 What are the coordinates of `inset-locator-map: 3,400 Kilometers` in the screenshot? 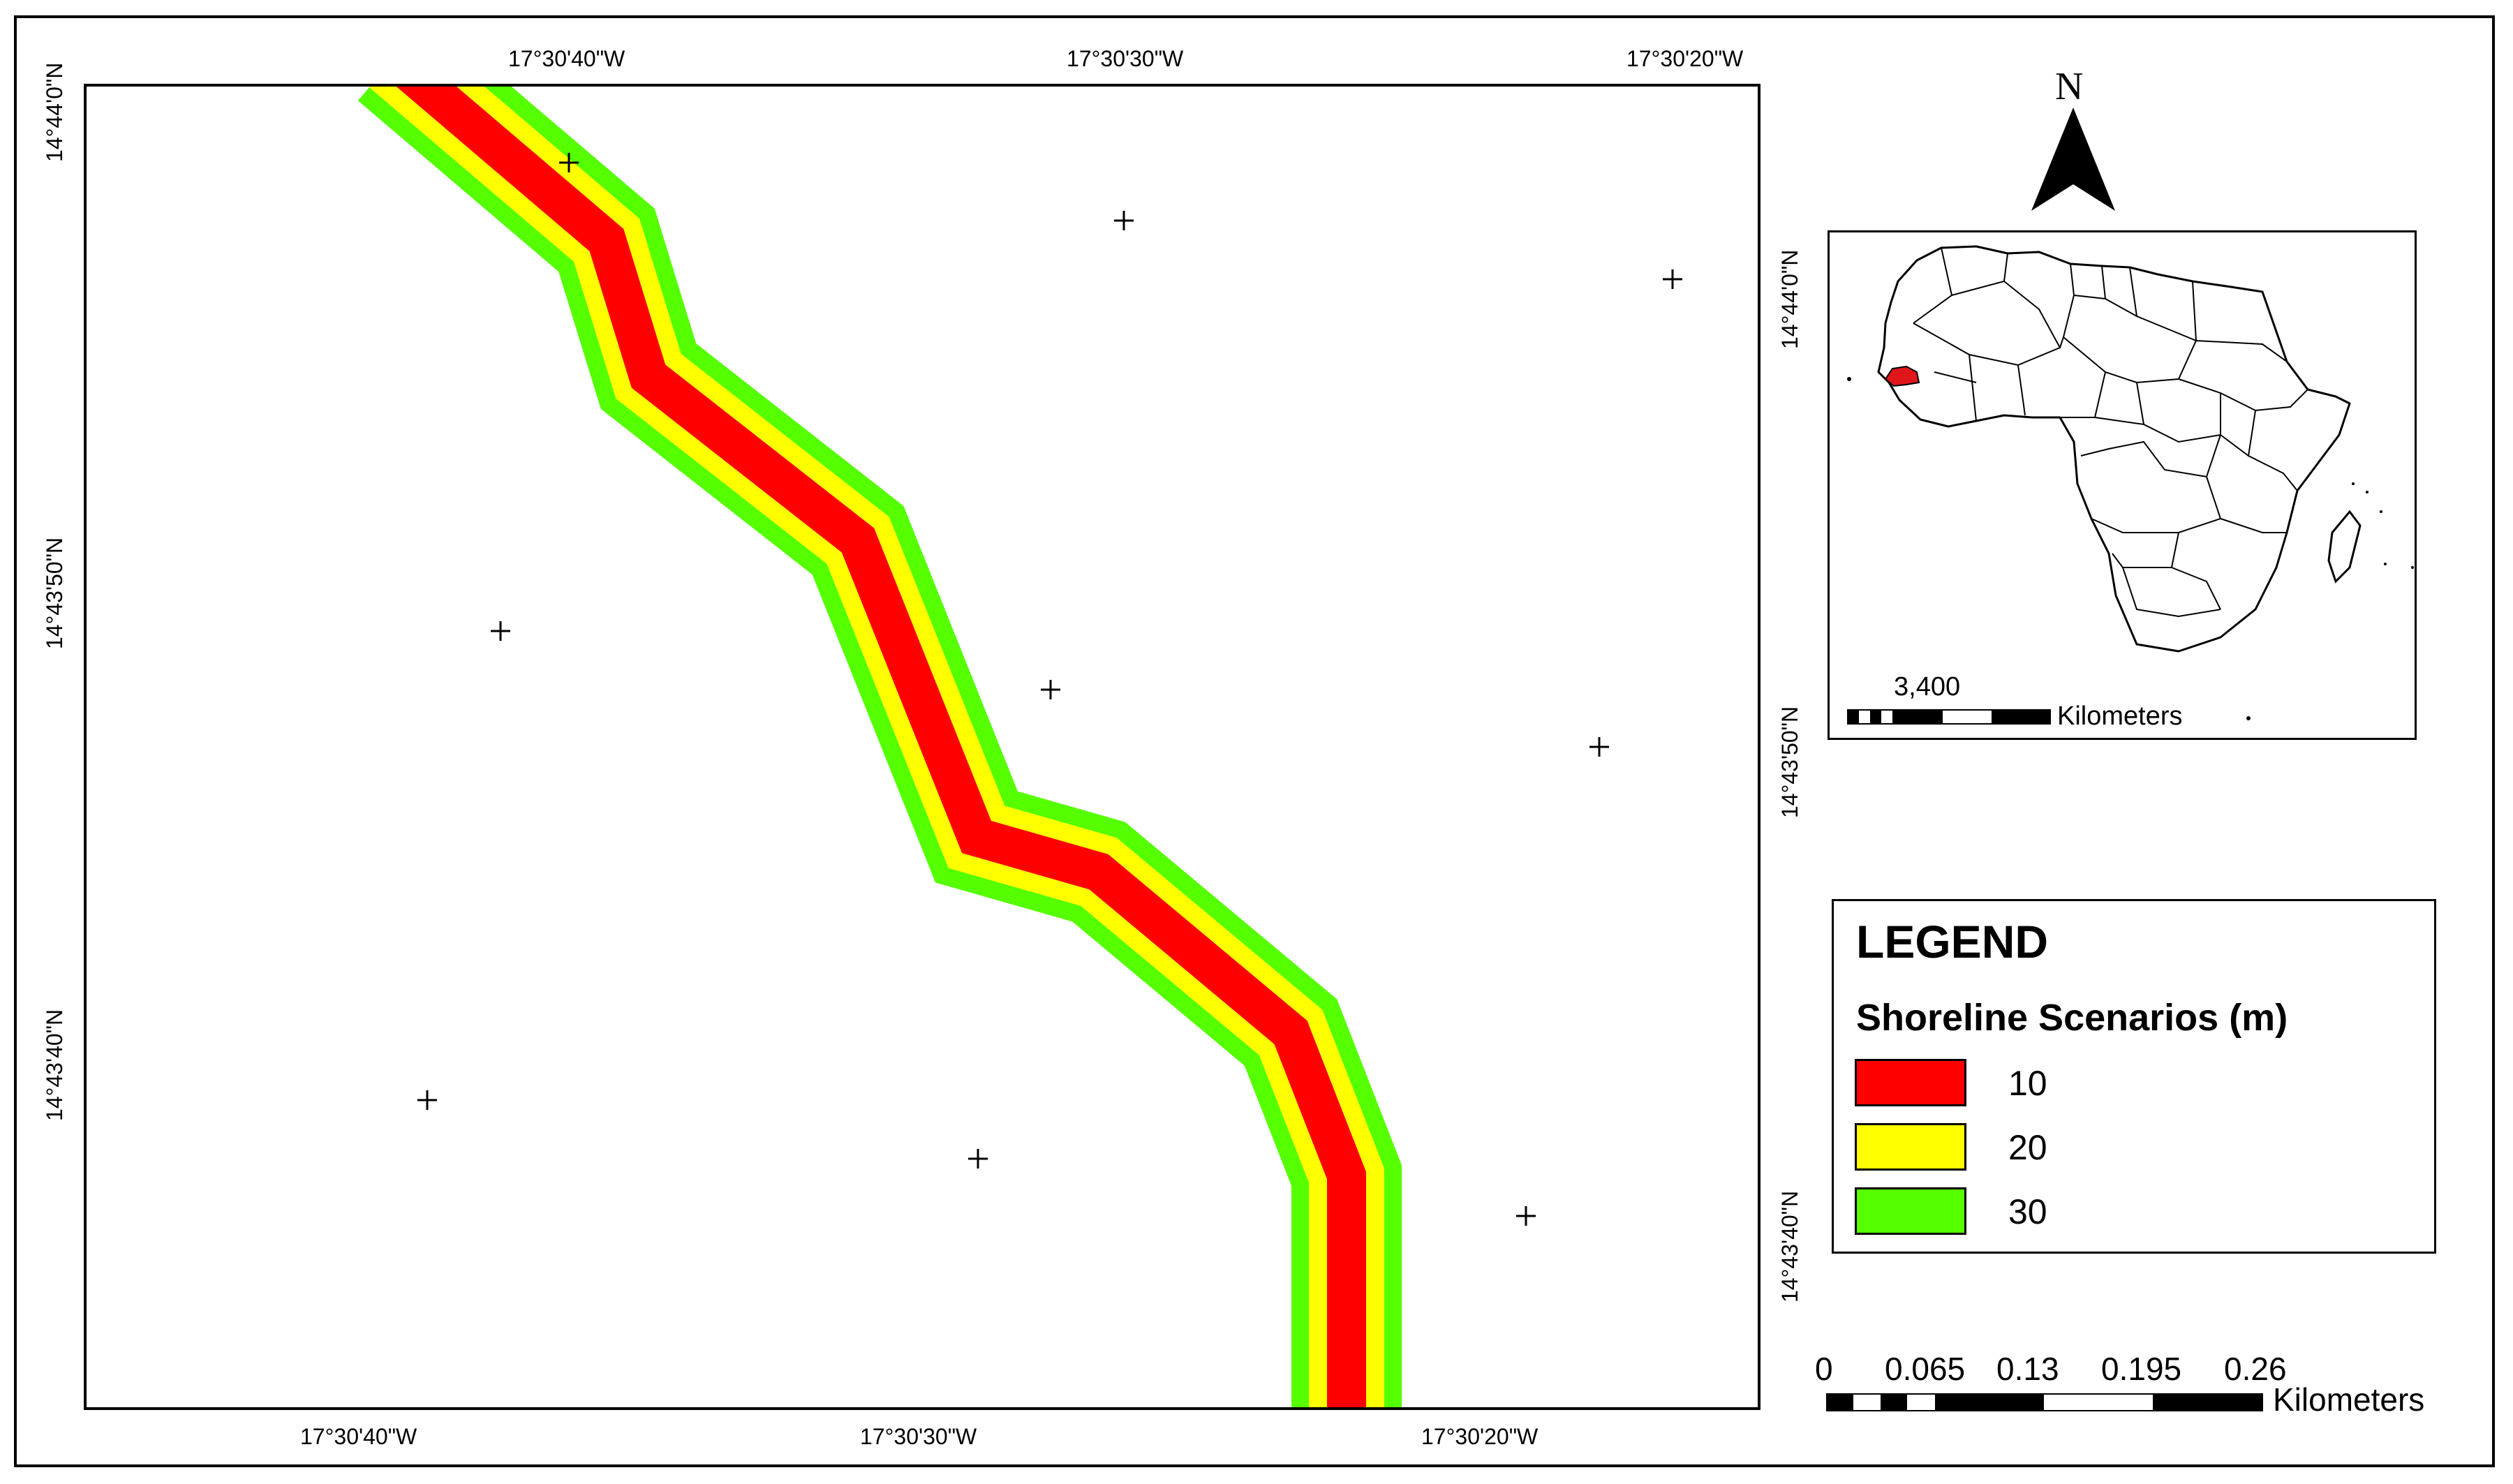 It's located at (2122, 485).